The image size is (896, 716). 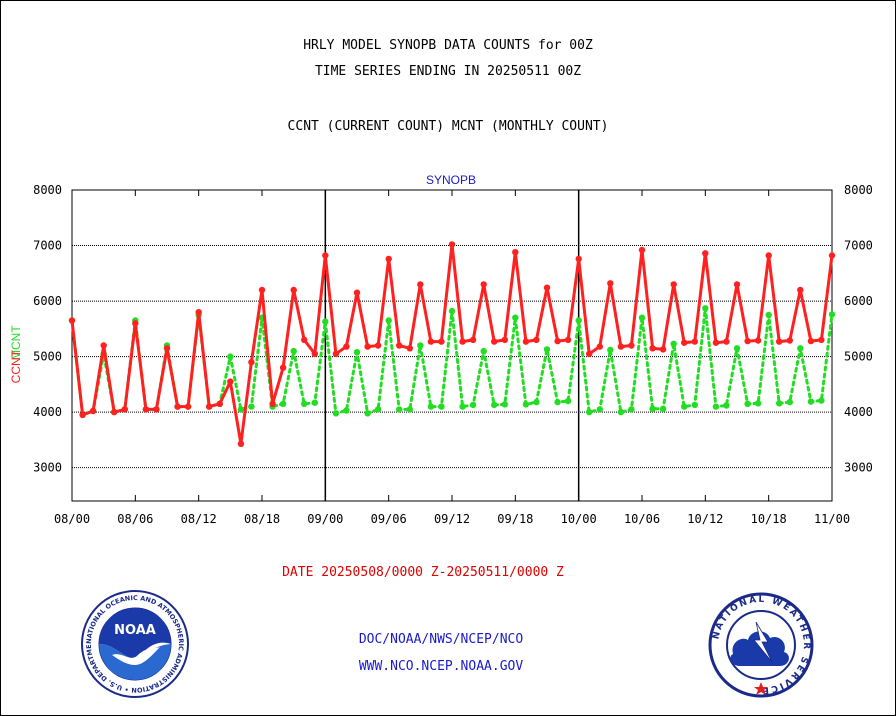 What do you see at coordinates (858, 190) in the screenshot?
I see `y-tick-label-right: 8000` at bounding box center [858, 190].